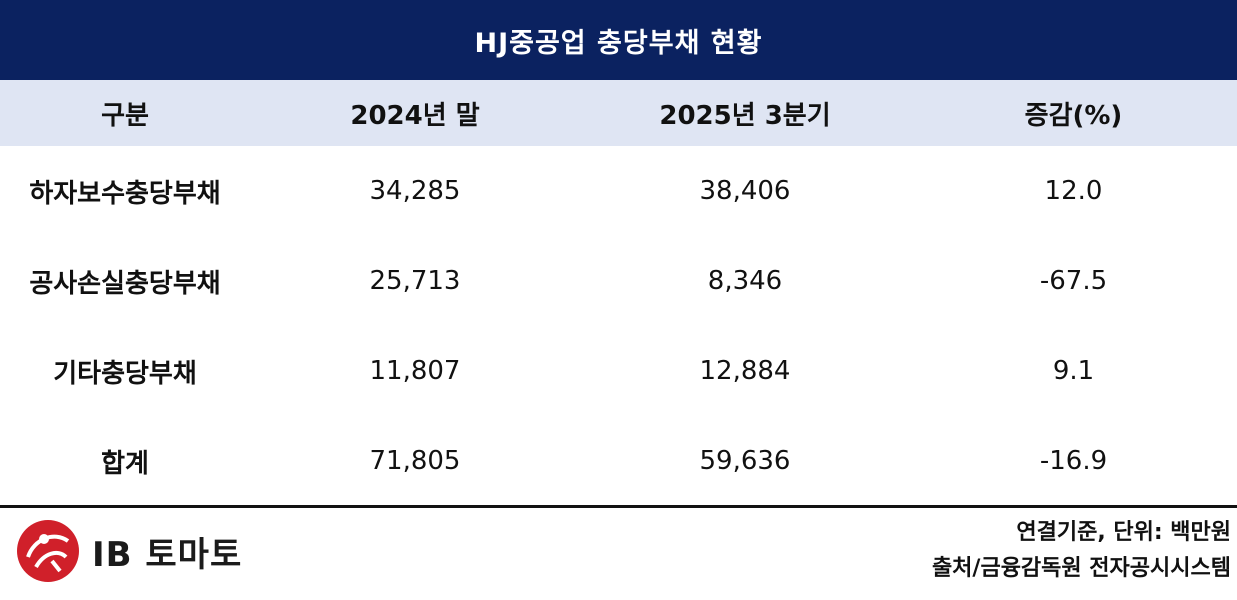  I want to click on value-2024: 71,805, so click(415, 461).